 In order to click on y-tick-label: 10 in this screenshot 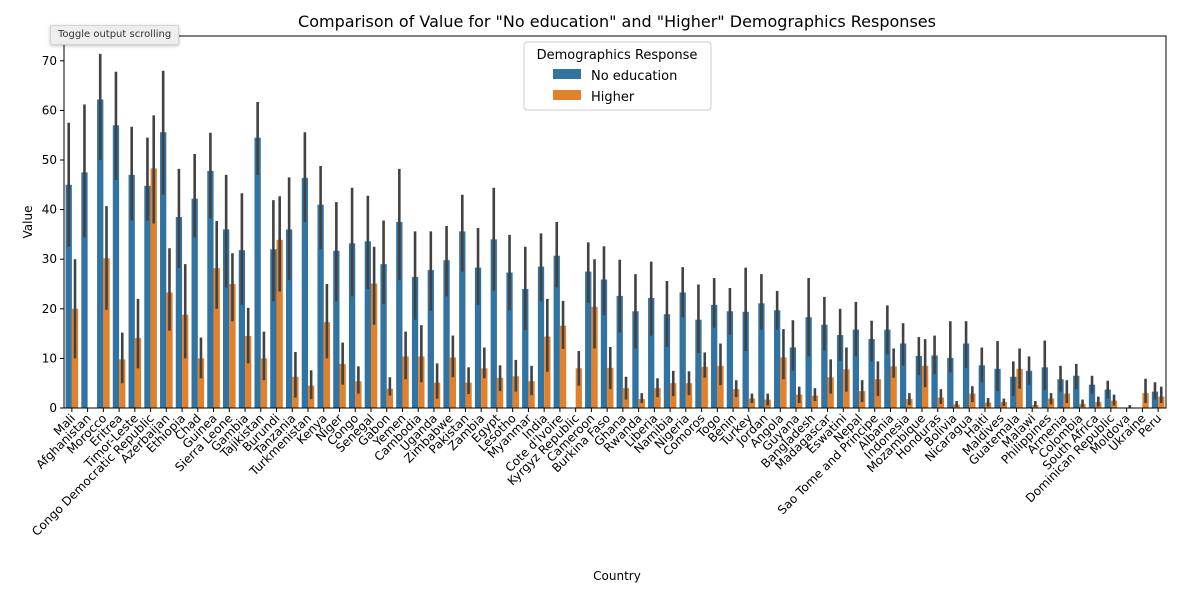, I will do `click(49, 358)`.